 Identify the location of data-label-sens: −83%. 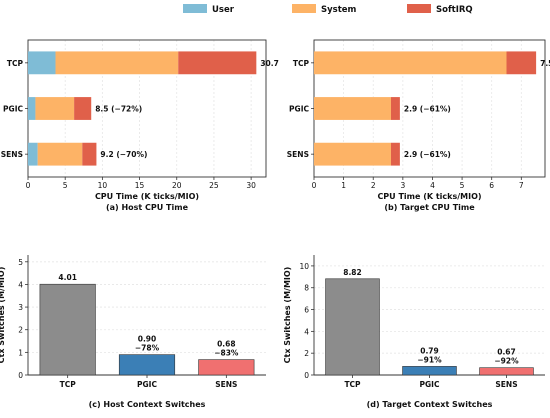
(226, 353).